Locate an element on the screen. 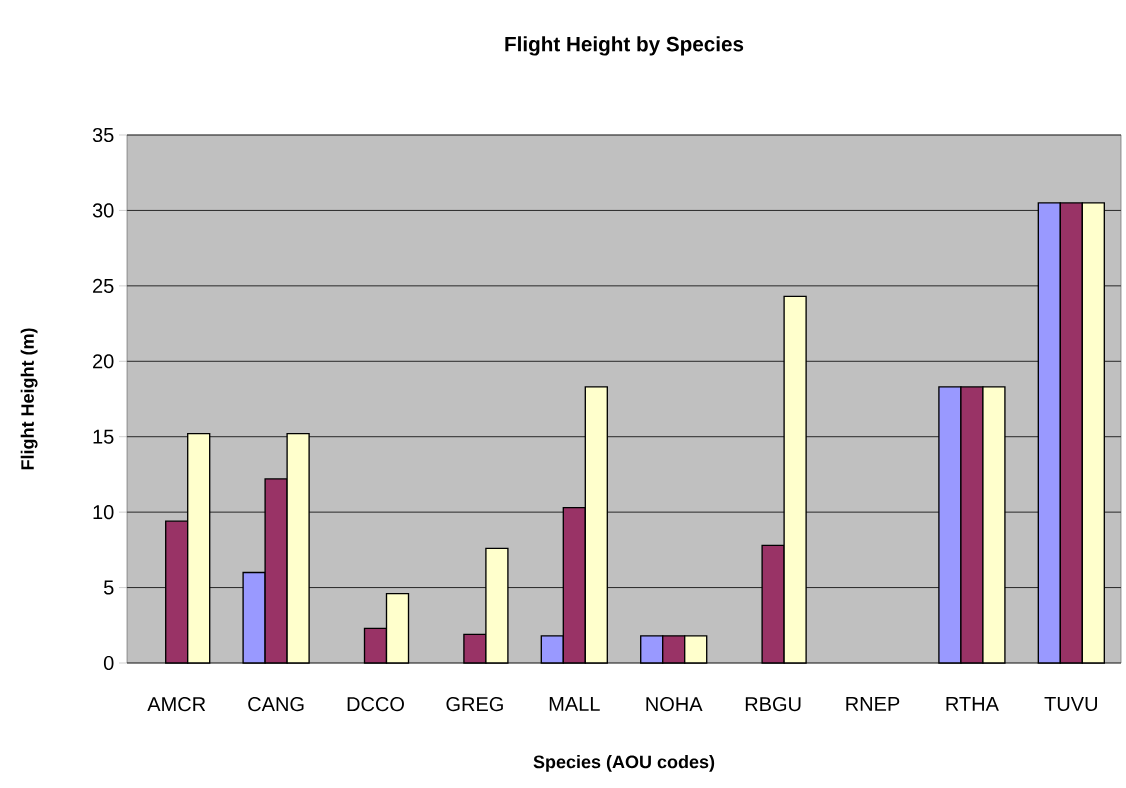 This screenshot has width=1126, height=788. x-tick-label: DCCO is located at coordinates (375, 704).